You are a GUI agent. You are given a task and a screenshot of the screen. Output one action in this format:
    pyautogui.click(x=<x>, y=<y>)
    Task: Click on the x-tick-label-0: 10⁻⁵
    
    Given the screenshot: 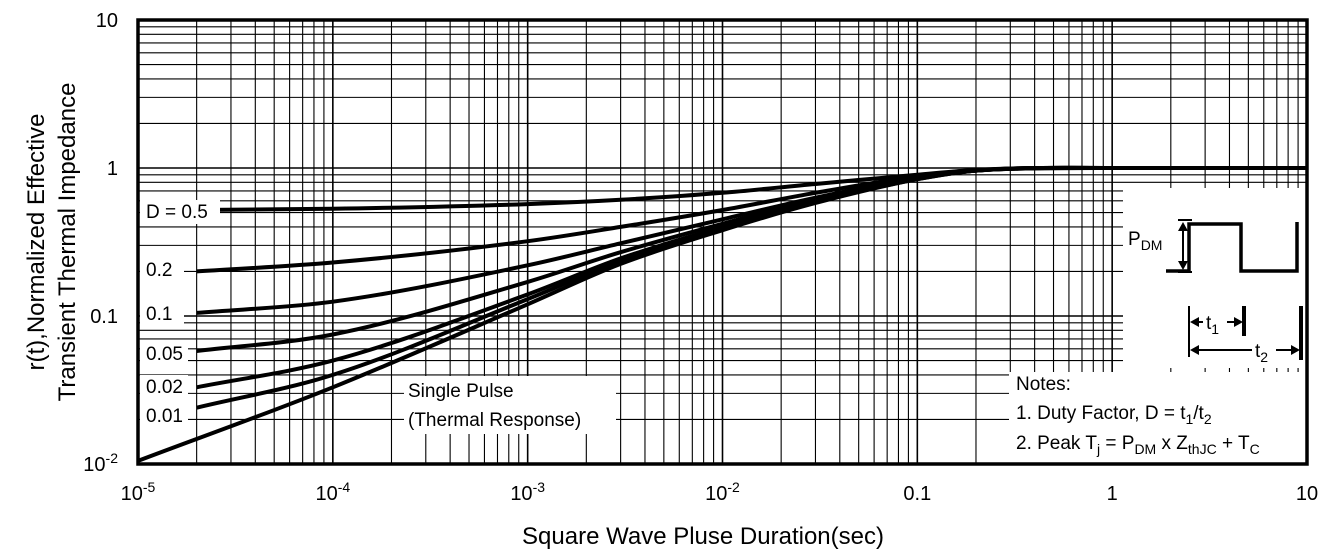 What is the action you would take?
    pyautogui.click(x=138, y=492)
    